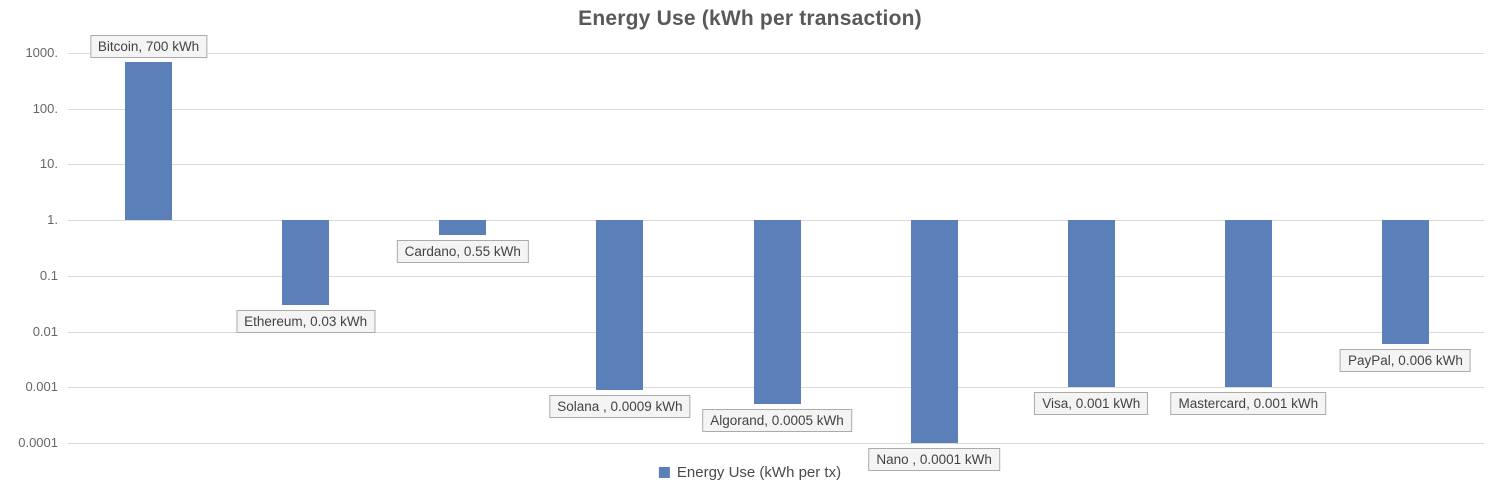 This screenshot has width=1500, height=490. I want to click on bar-ethereum, so click(306, 262).